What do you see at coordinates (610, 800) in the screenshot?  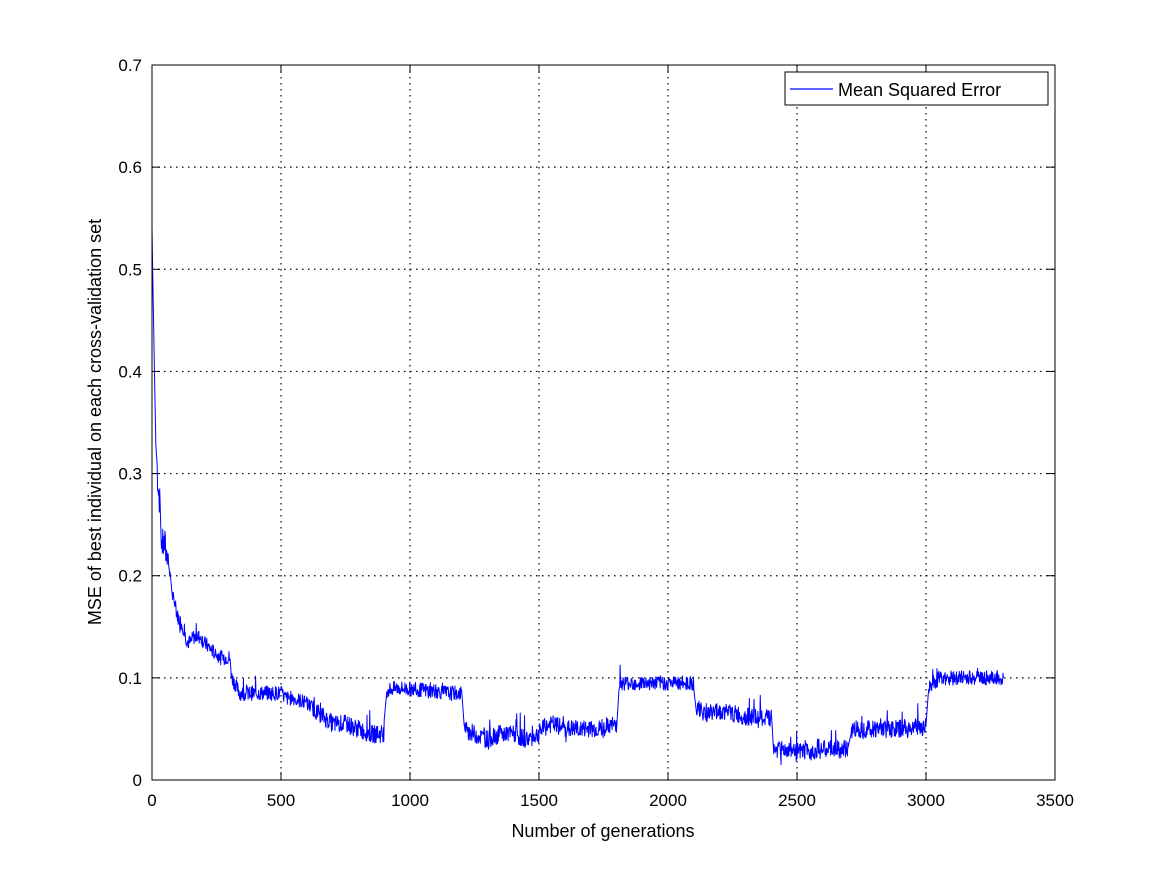 I see `x-tick-labels: 0 500 1000 1500 2000 2500 3000 3500` at bounding box center [610, 800].